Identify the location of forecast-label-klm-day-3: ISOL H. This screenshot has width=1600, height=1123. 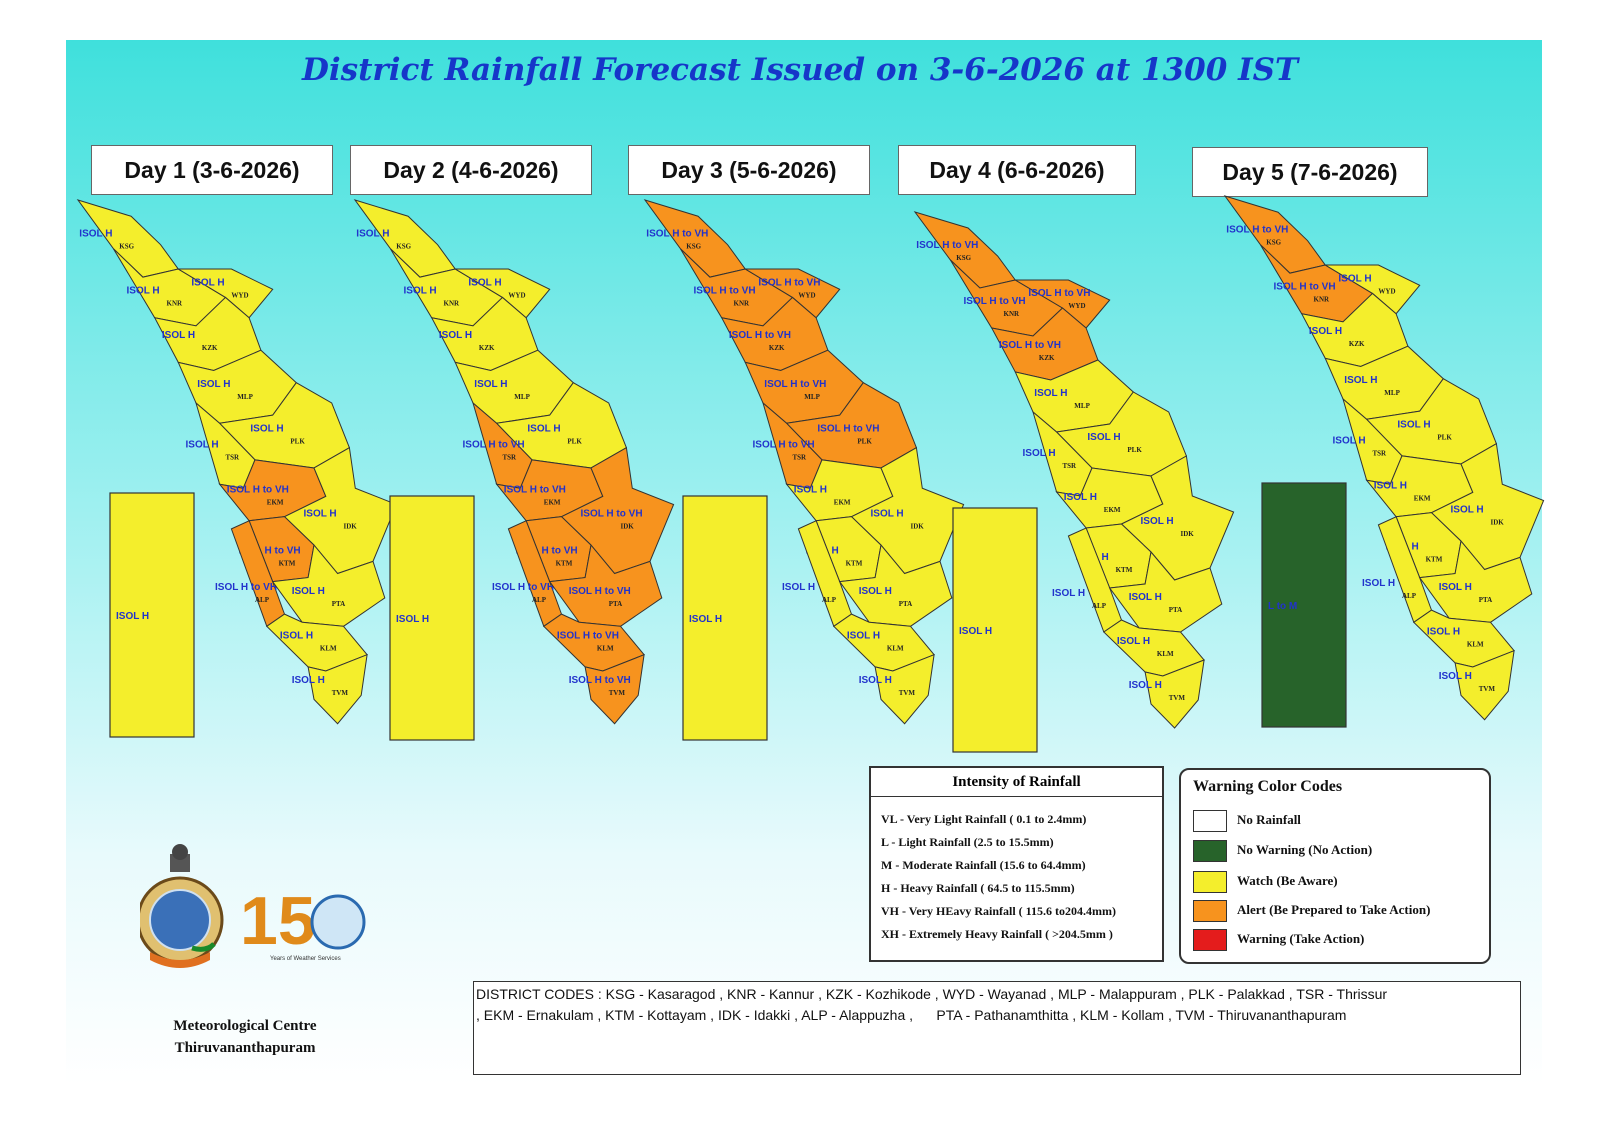
(863, 636).